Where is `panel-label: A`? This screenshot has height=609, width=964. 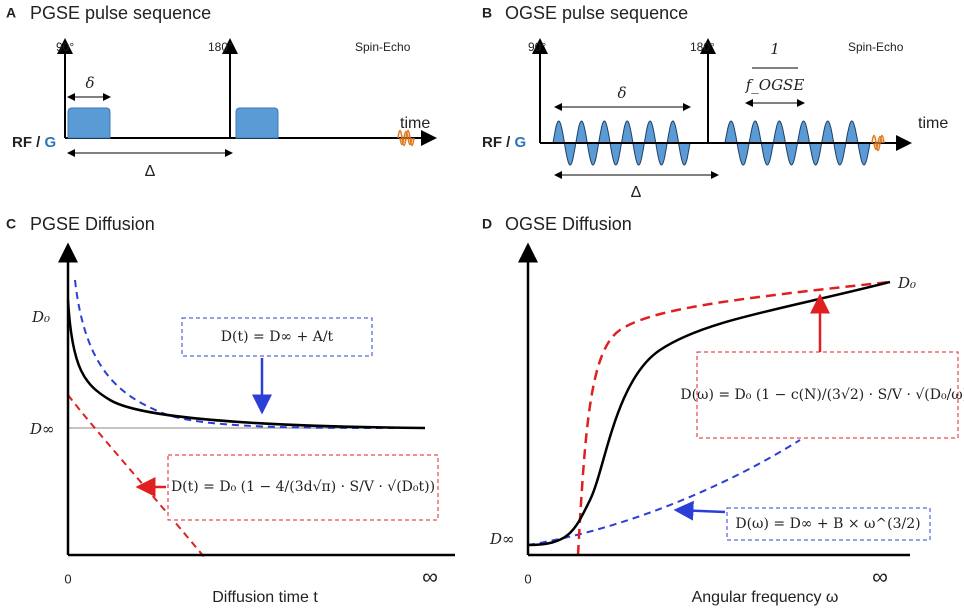 panel-label: A is located at coordinates (11, 13).